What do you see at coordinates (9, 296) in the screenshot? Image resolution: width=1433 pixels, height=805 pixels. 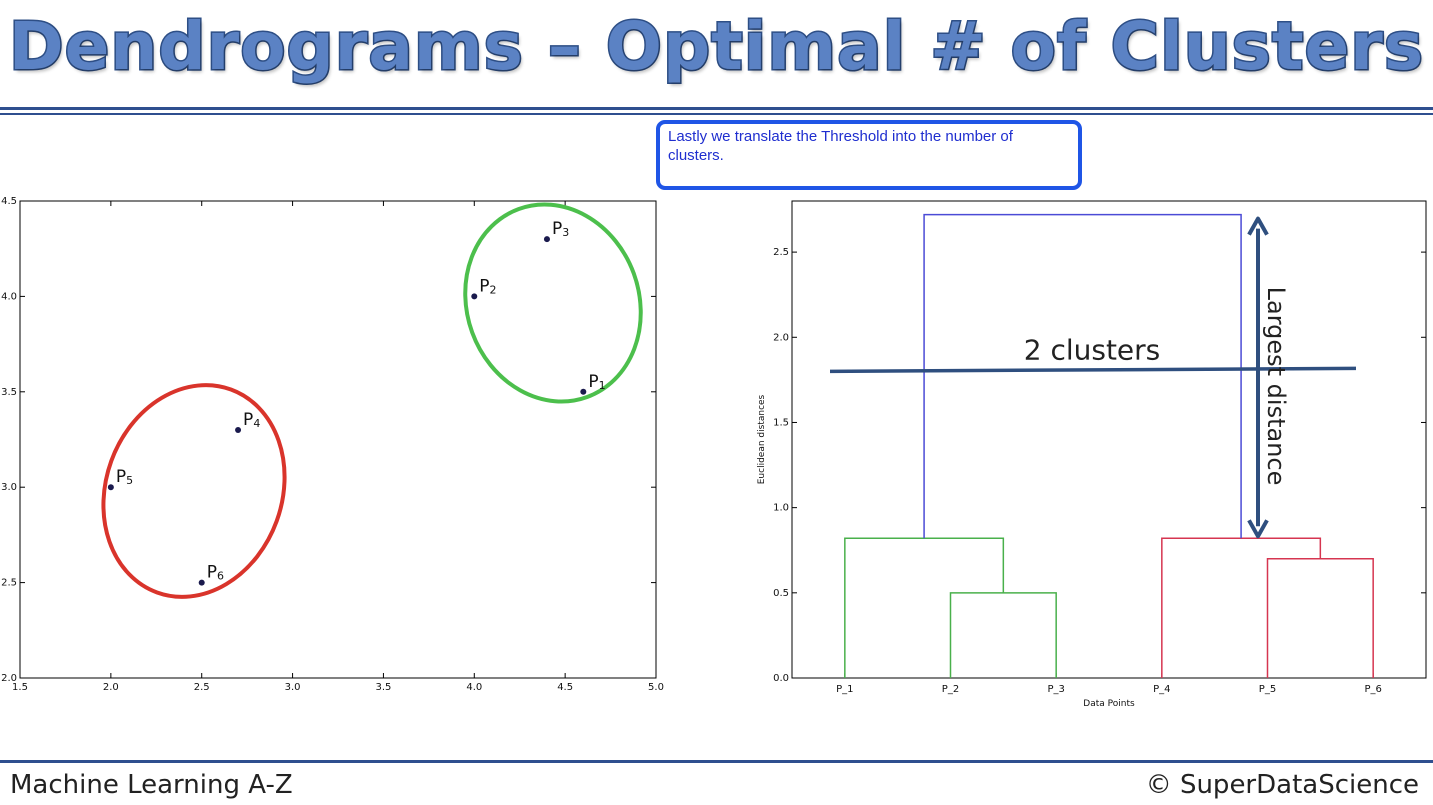 I see `scatter-ytick-label: 4.0` at bounding box center [9, 296].